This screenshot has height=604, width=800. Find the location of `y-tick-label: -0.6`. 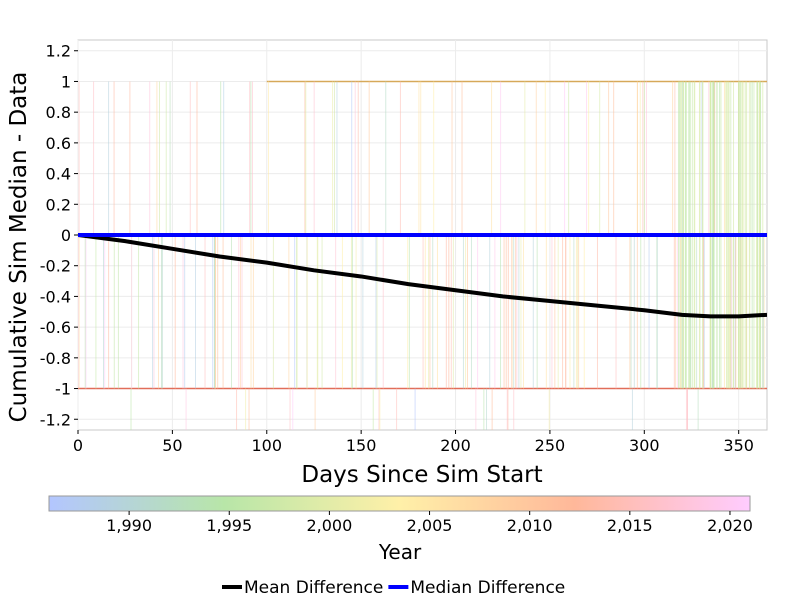

y-tick-label: -0.6 is located at coordinates (55, 327).